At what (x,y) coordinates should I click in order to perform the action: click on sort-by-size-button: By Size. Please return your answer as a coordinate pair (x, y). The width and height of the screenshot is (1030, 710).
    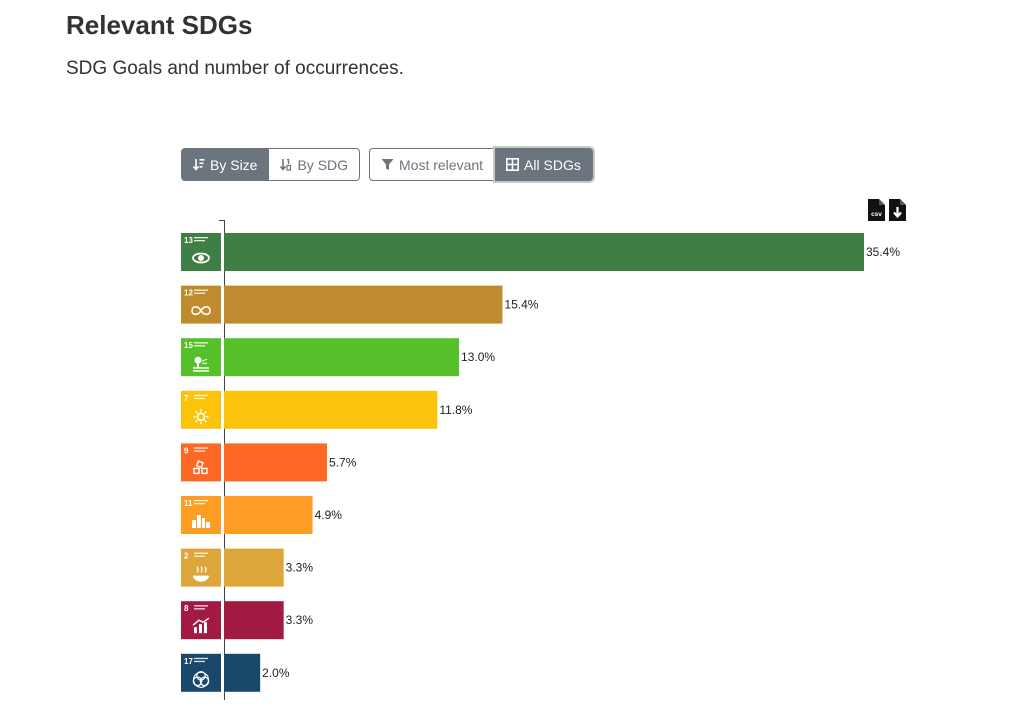
    Looking at the image, I should click on (225, 164).